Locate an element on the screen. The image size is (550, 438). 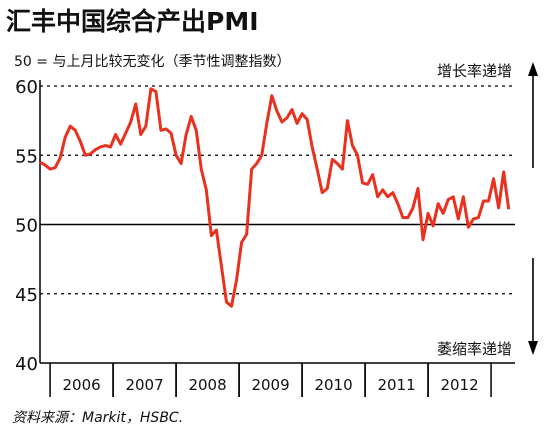
annotation: 萎缩率递增 is located at coordinates (474, 349).